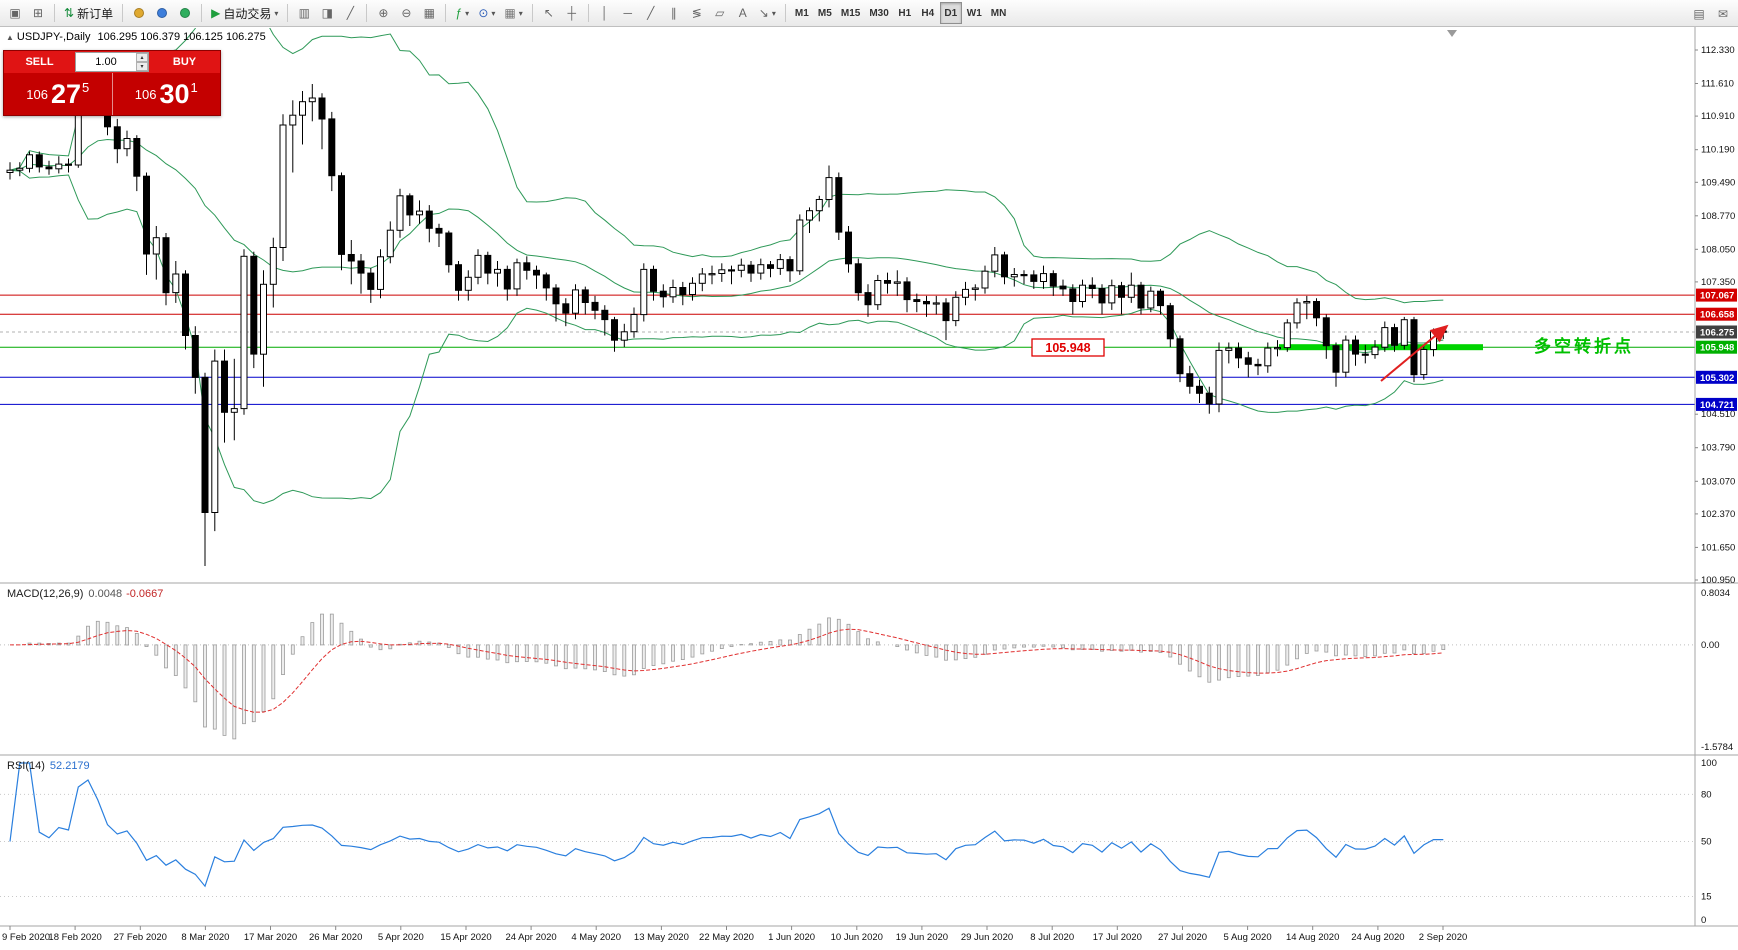 This screenshot has width=1738, height=950. What do you see at coordinates (661, 937) in the screenshot?
I see `svg-text: 13 May 2020` at bounding box center [661, 937].